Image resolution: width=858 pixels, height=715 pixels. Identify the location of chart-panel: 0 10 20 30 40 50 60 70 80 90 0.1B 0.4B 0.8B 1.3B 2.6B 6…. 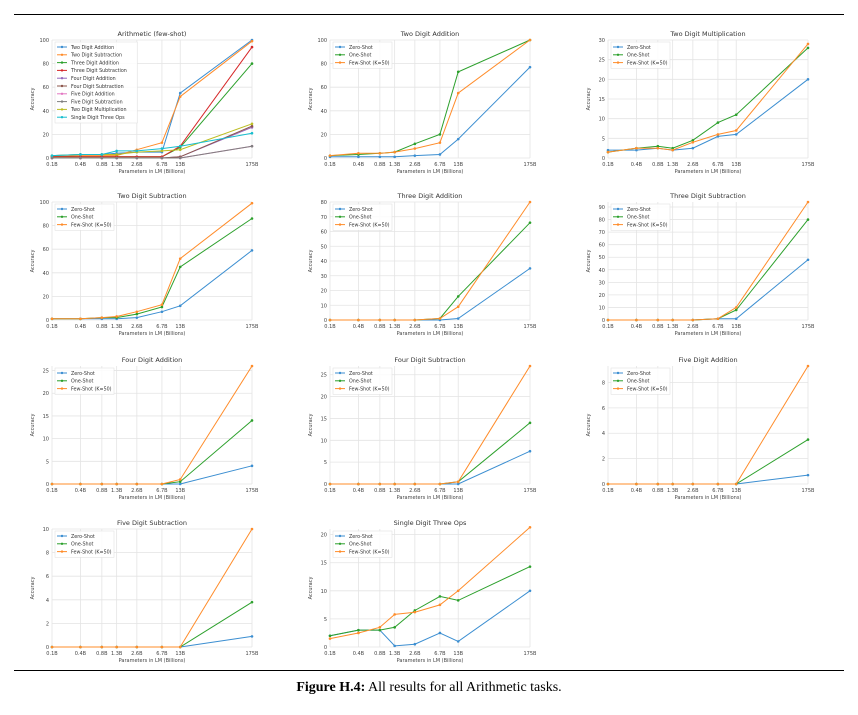
(700, 264).